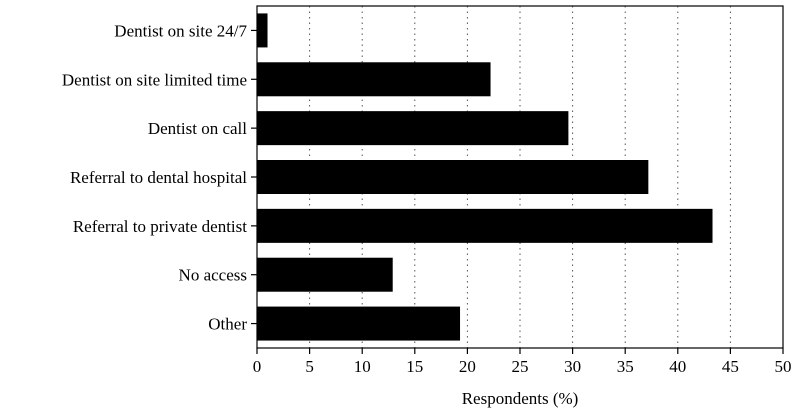  What do you see at coordinates (197, 128) in the screenshot?
I see `y-category-label: Dentist on call` at bounding box center [197, 128].